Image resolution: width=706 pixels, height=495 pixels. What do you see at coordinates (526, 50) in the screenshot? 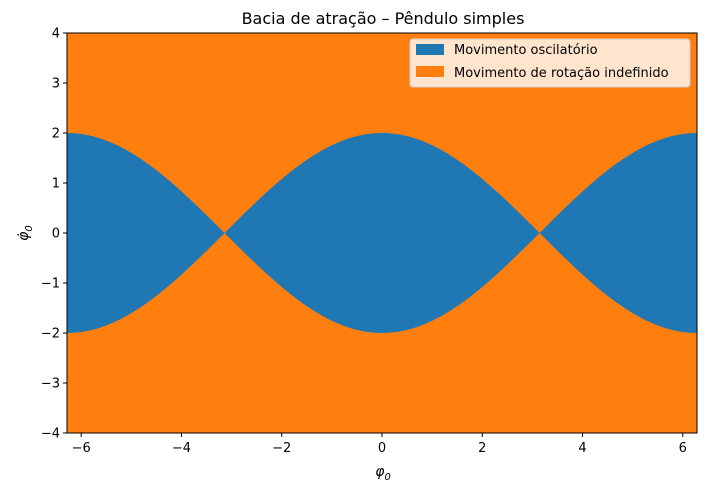
I see `legend-label-oscillatory: Movimento oscilatório` at bounding box center [526, 50].